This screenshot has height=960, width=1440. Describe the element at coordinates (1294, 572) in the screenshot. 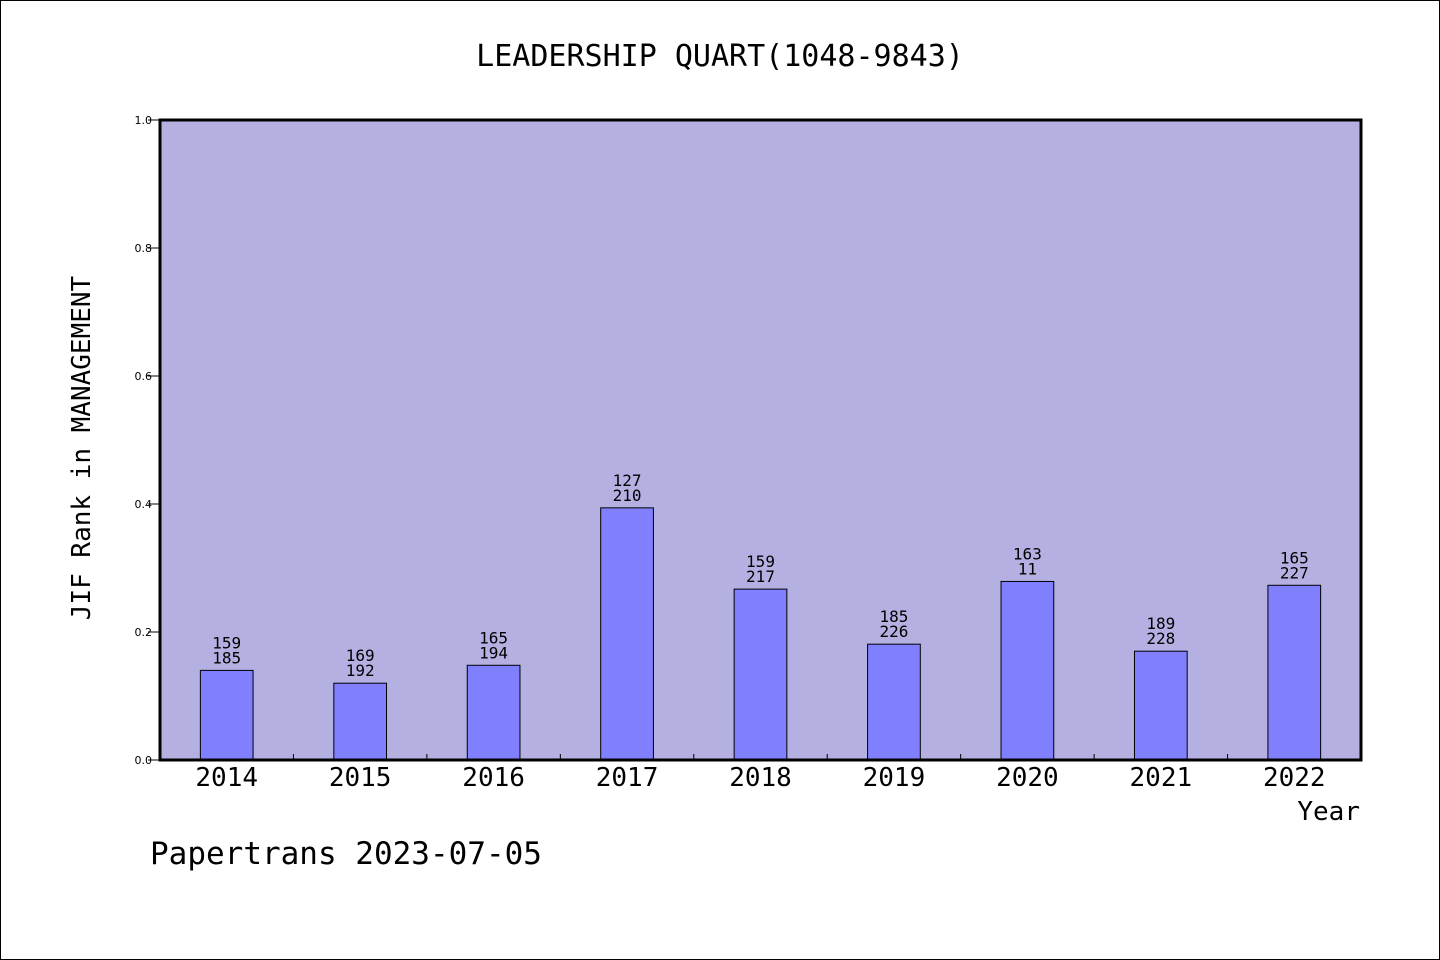

I see `bar-label-bottom: 227` at that location.